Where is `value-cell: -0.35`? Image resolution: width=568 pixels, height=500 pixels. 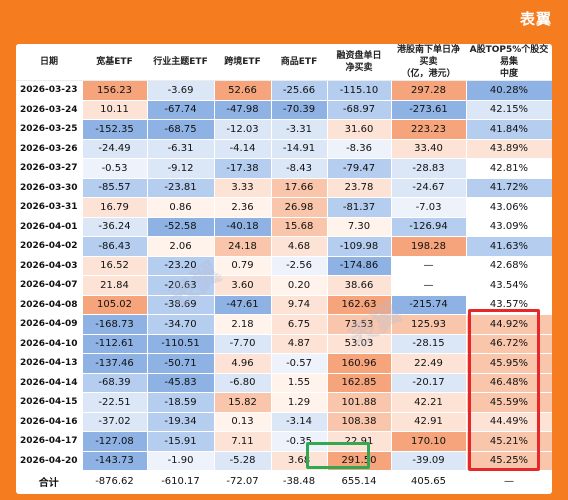 value-cell: -0.35 is located at coordinates (299, 441).